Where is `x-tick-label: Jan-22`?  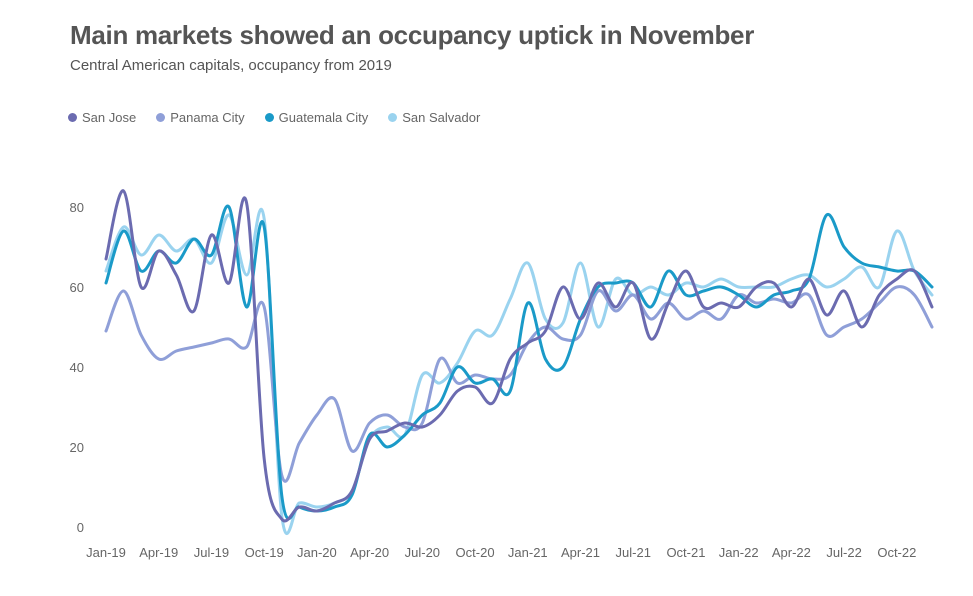 x-tick-label: Jan-22 is located at coordinates (739, 552).